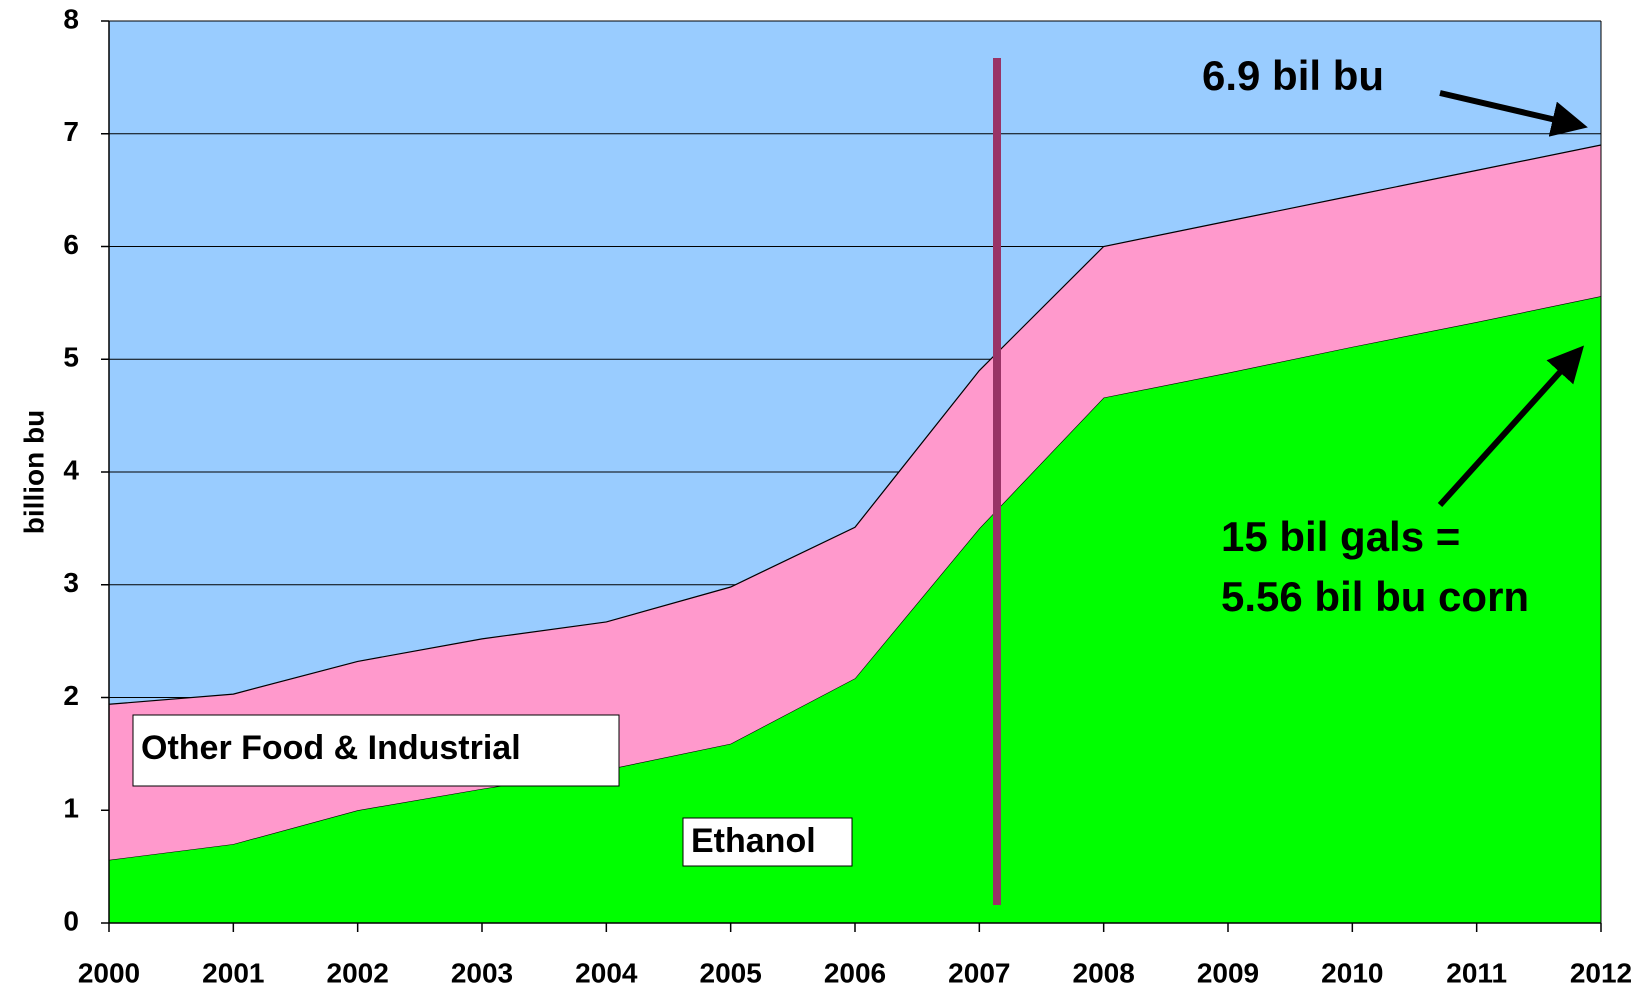 This screenshot has width=1652, height=992. Describe the element at coordinates (1293, 75) in the screenshot. I see `annotation: 6.9 bil bu` at that location.